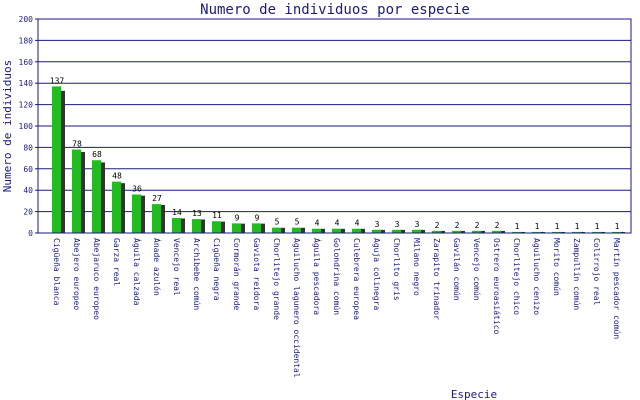 This screenshot has width=640, height=400. I want to click on category-label: Cigüeña blanca, so click(56, 272).